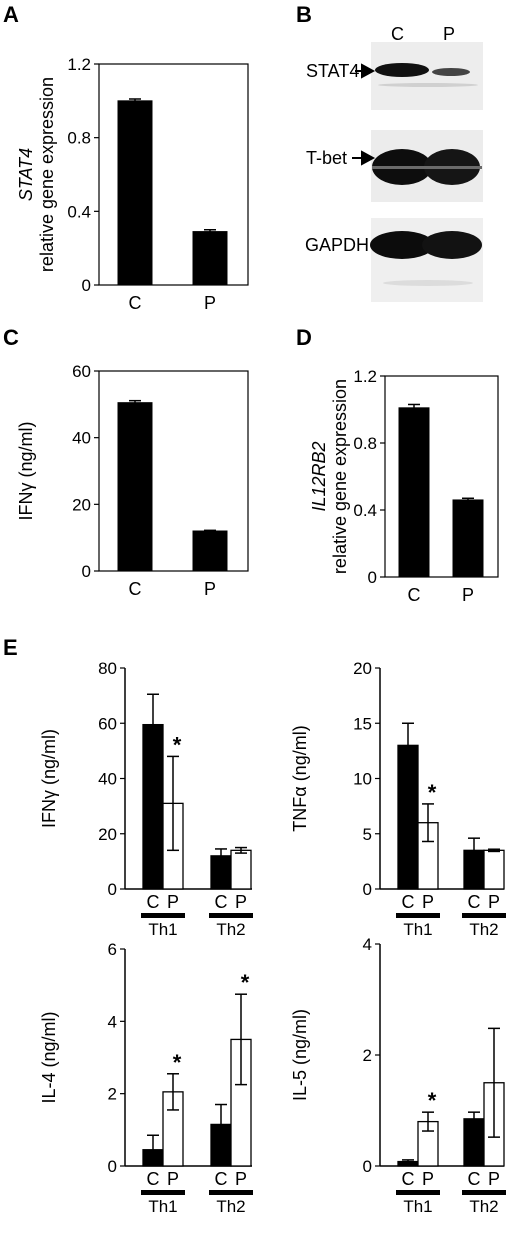  What do you see at coordinates (367, 834) in the screenshot?
I see `chart-e2-ytick-label: 5` at bounding box center [367, 834].